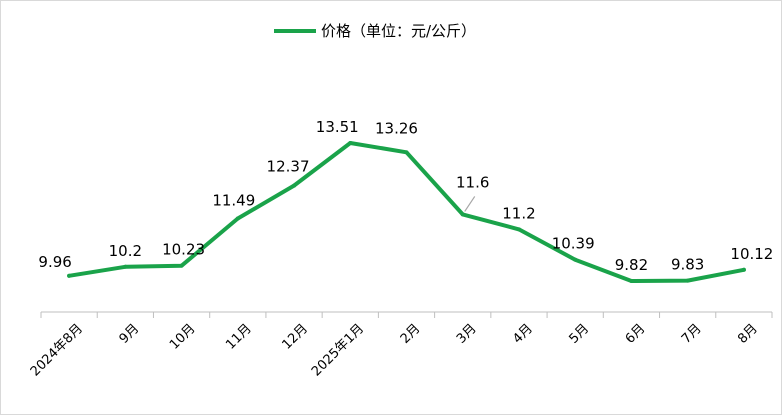 The width and height of the screenshot is (782, 415). What do you see at coordinates (636, 334) in the screenshot?
I see `x-tick-label: 6月` at bounding box center [636, 334].